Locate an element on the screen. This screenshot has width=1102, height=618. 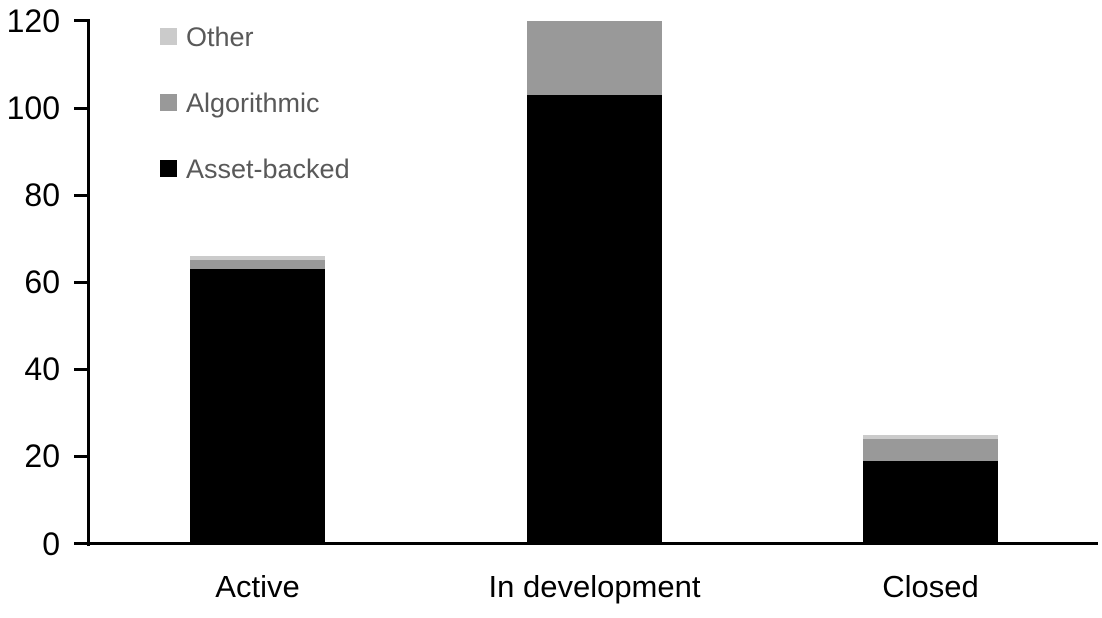
legend-item-other: Other is located at coordinates (255, 57).